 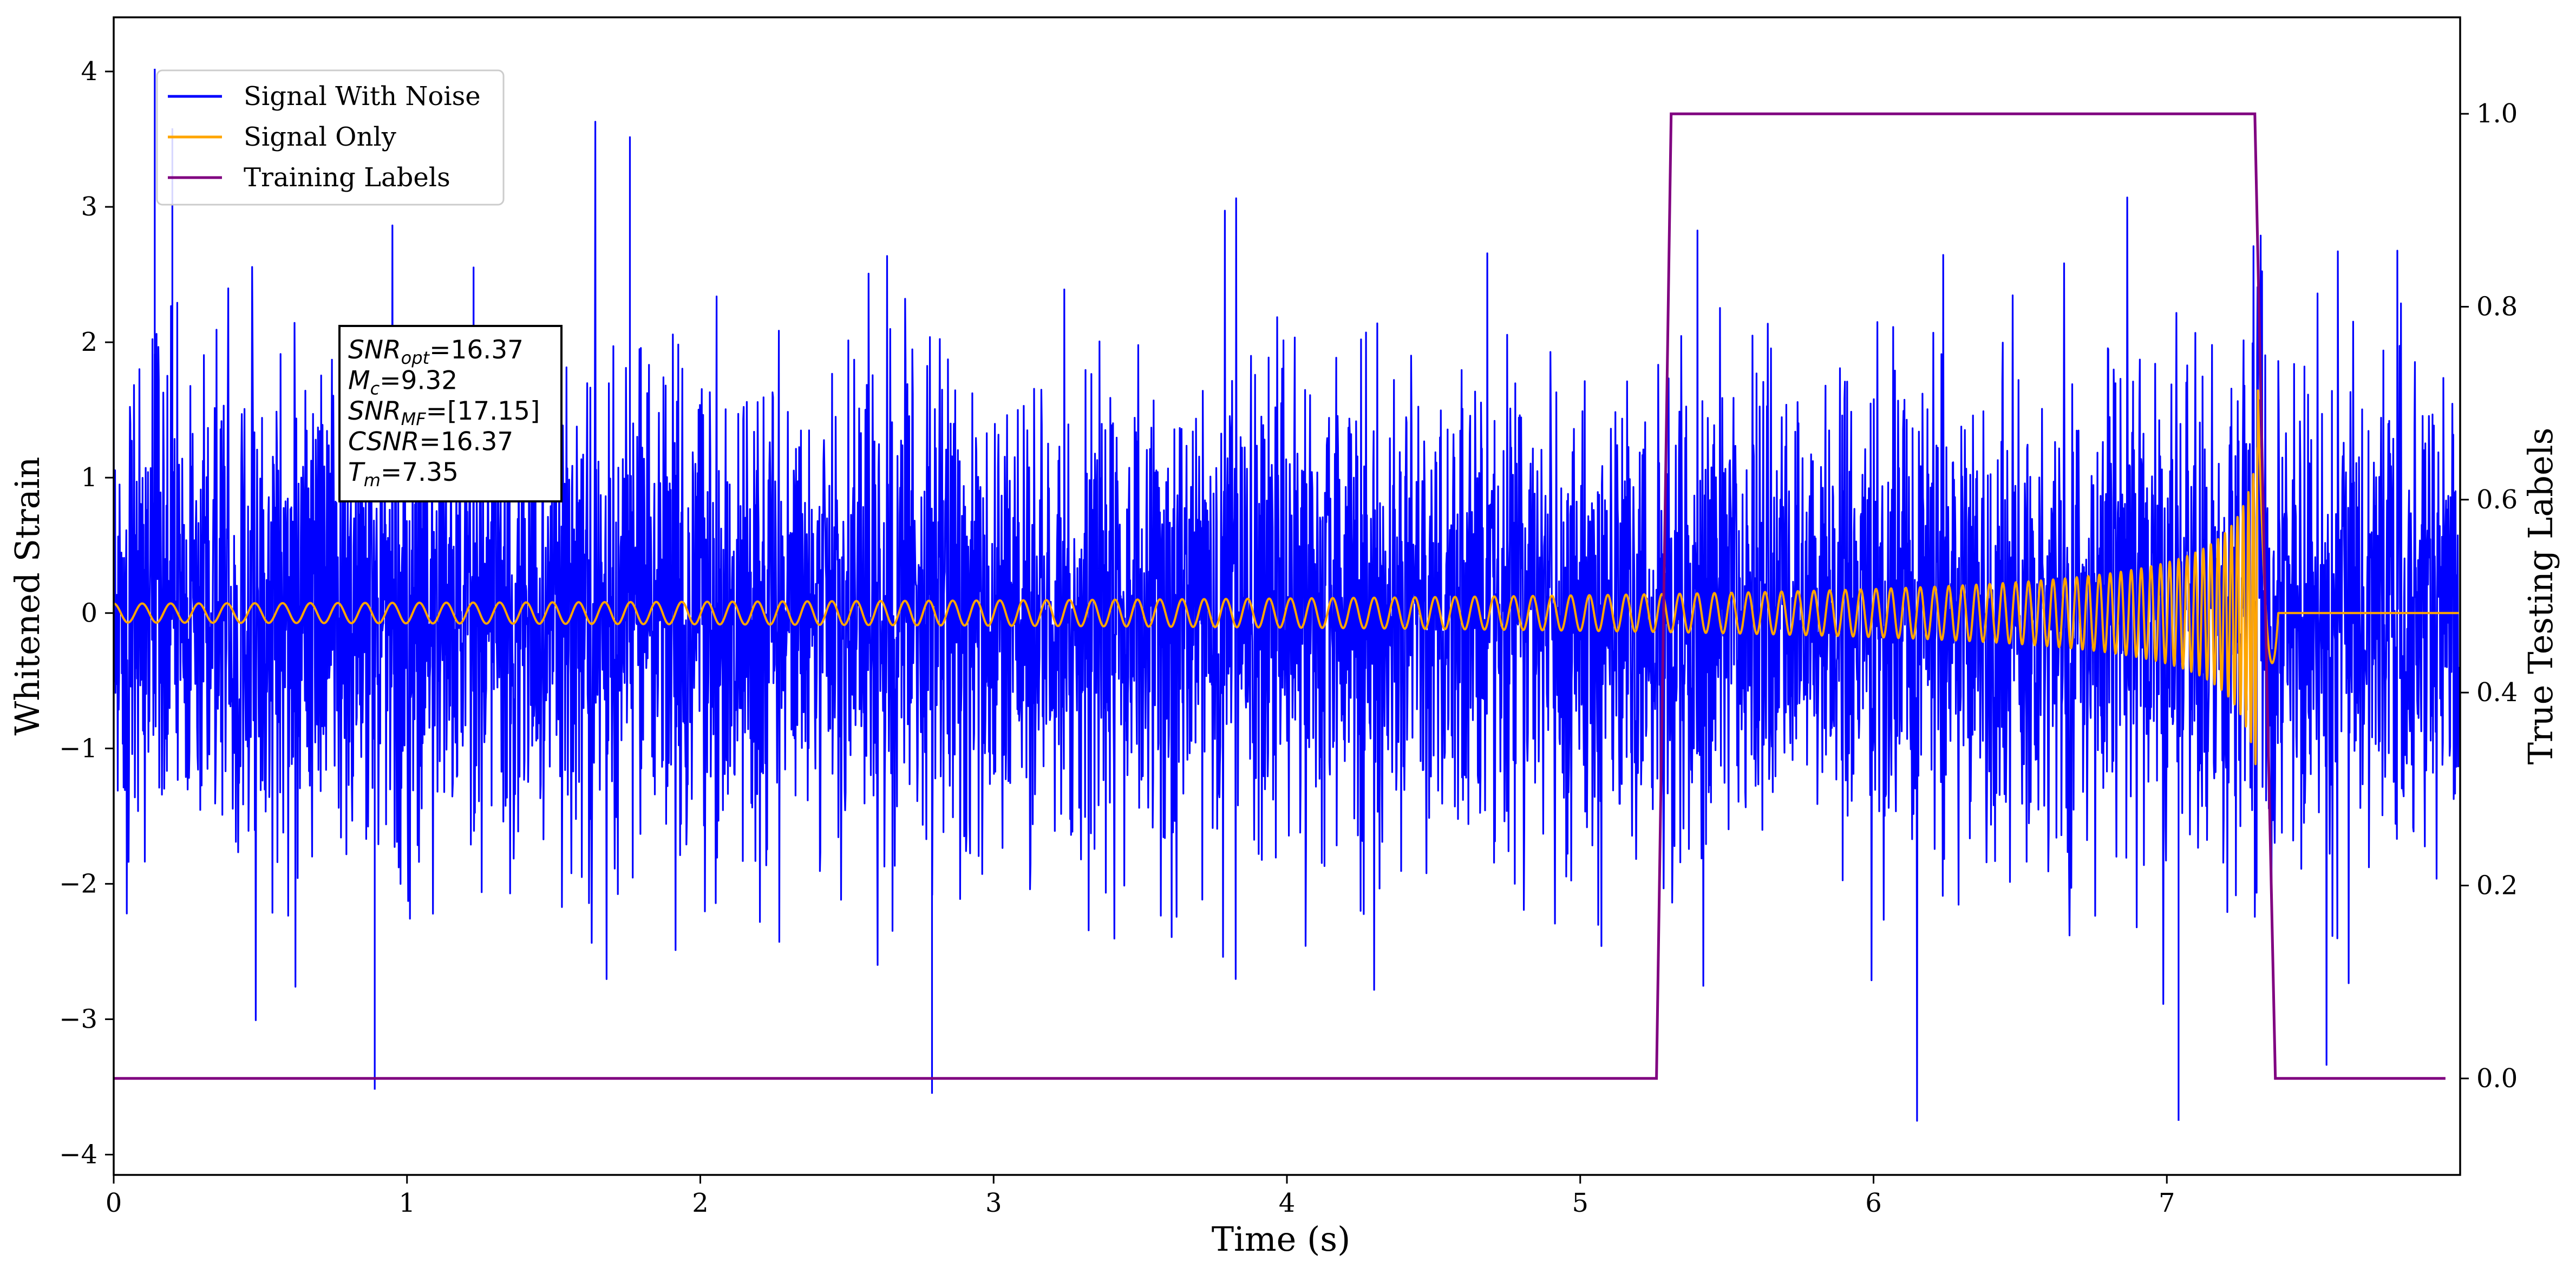 What do you see at coordinates (483, 411) in the screenshot?
I see `annotation-value: =[17.15]` at bounding box center [483, 411].